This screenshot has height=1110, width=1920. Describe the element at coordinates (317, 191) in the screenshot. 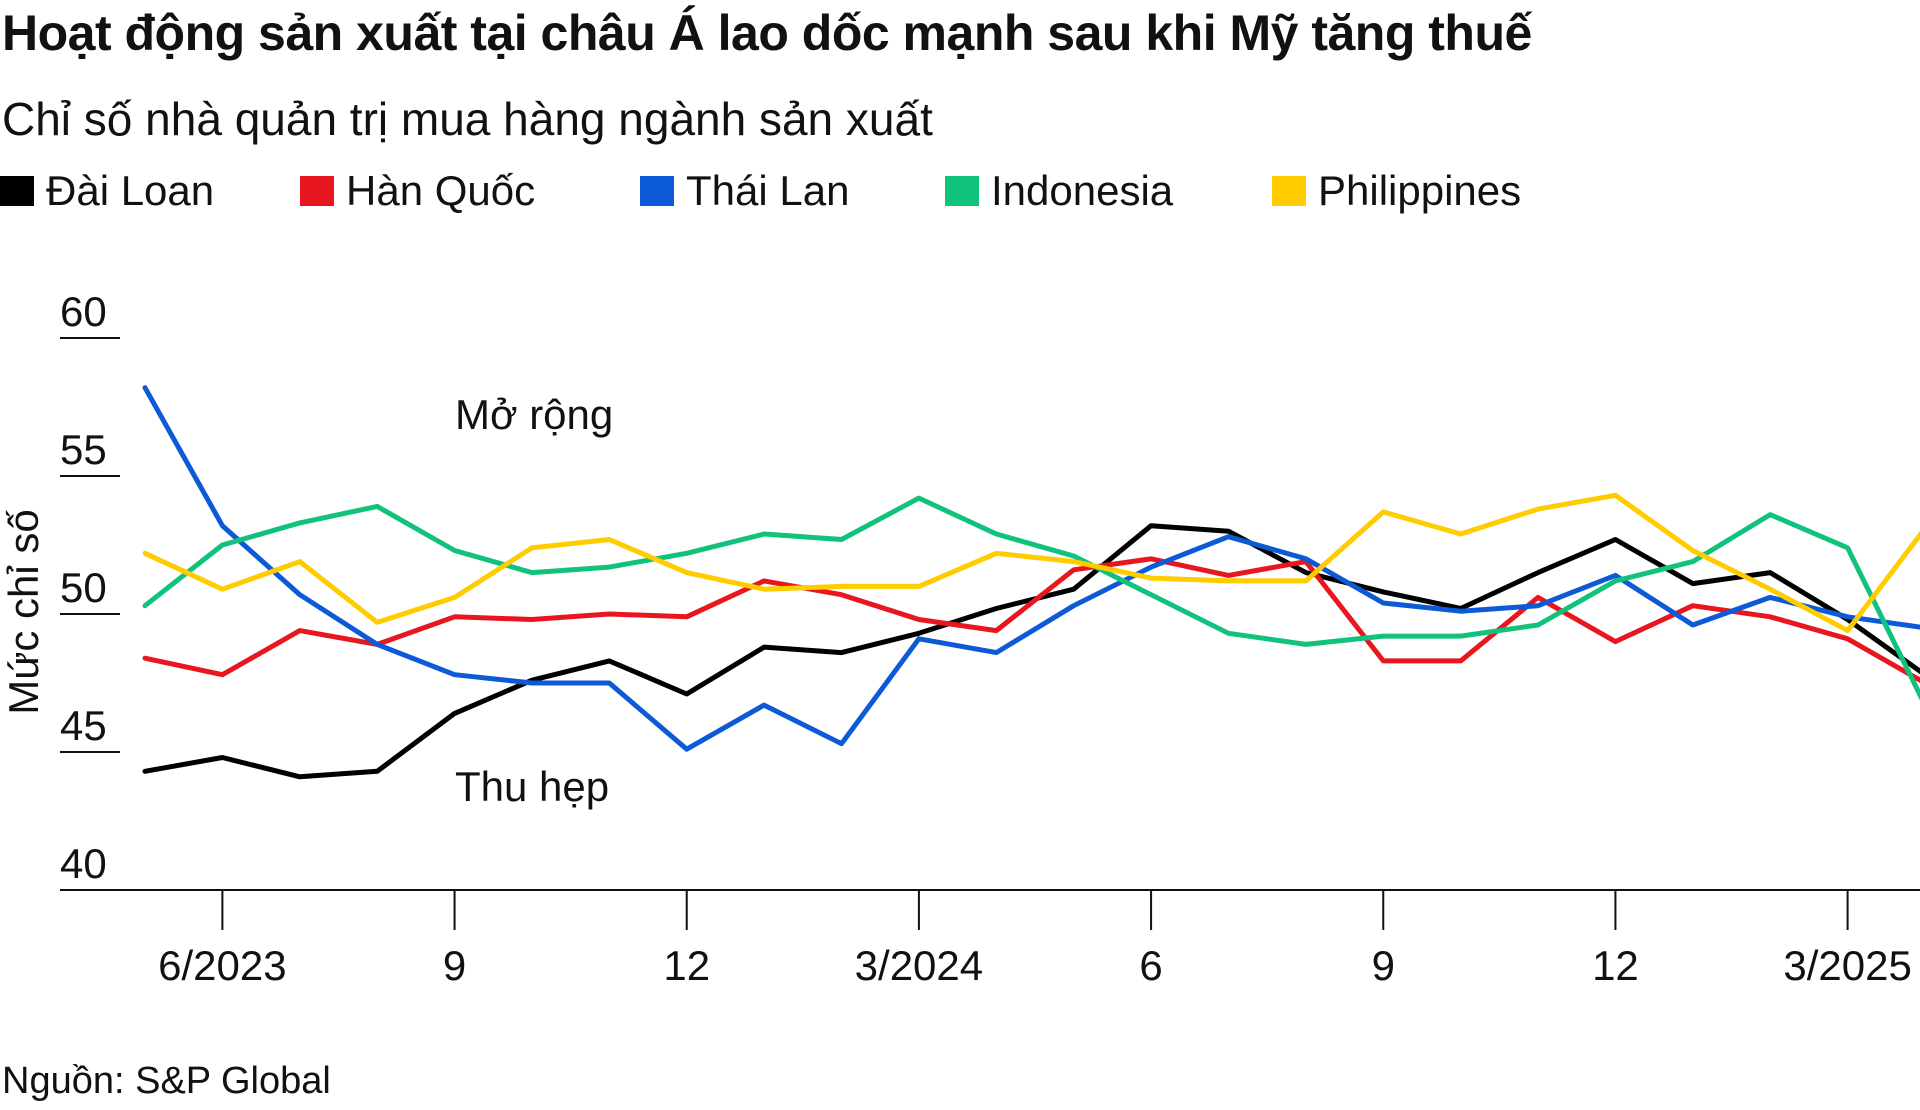

I see `legend-swatch-korea` at that location.